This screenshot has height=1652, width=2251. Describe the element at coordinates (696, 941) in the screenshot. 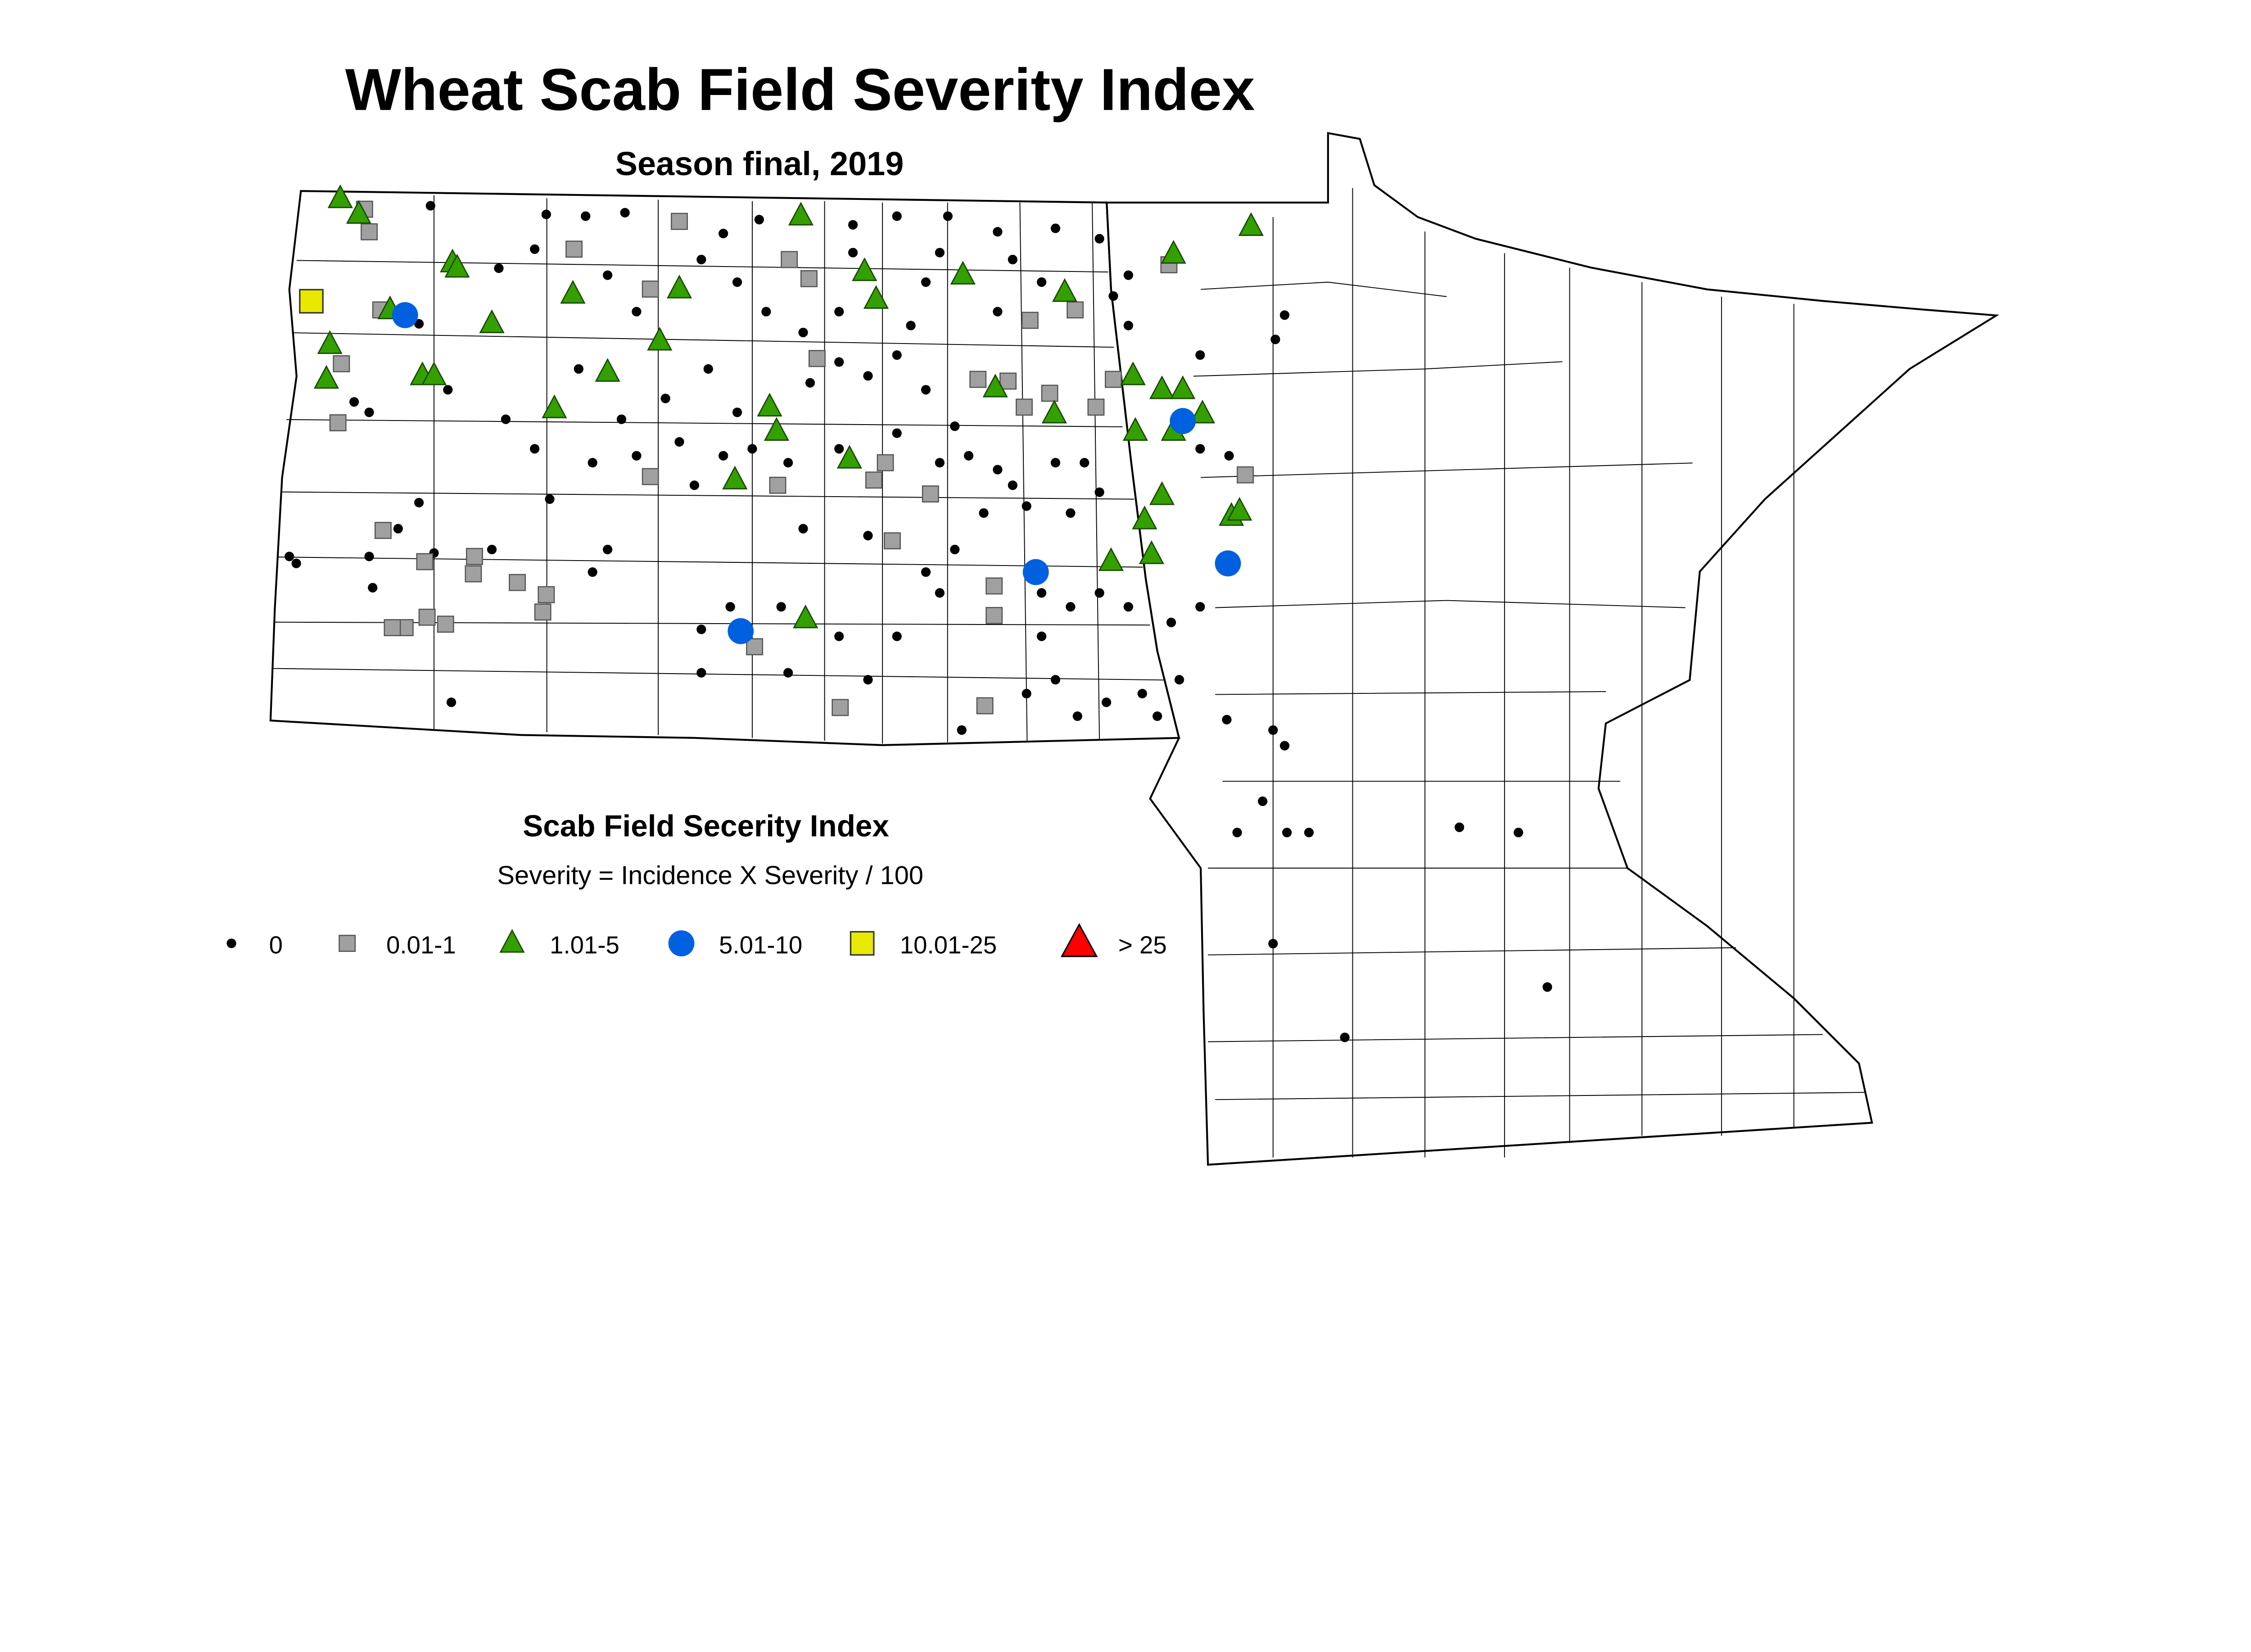

I see `legend-items: 0 0.01-1 1.01-5 5.01-10 10.01-25 > 25` at that location.